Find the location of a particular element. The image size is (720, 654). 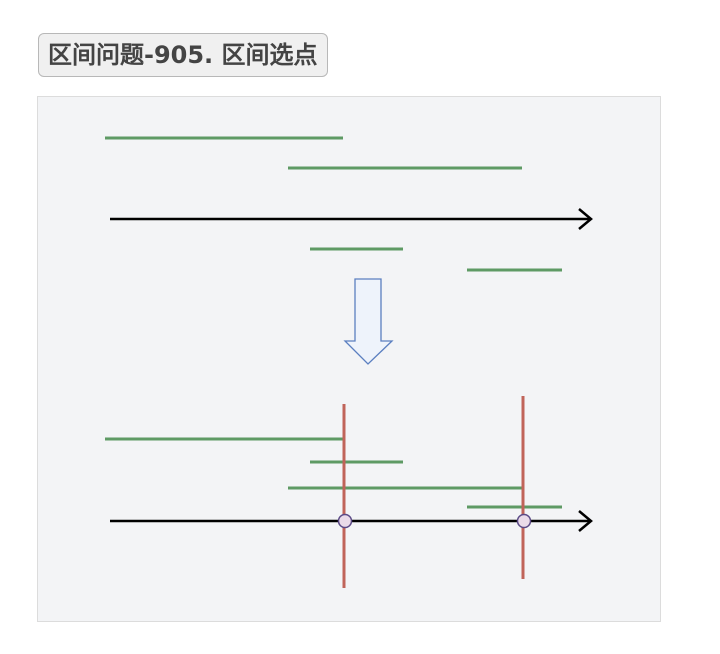

page-title: 区间问题-905. 区间选点 is located at coordinates (183, 55).